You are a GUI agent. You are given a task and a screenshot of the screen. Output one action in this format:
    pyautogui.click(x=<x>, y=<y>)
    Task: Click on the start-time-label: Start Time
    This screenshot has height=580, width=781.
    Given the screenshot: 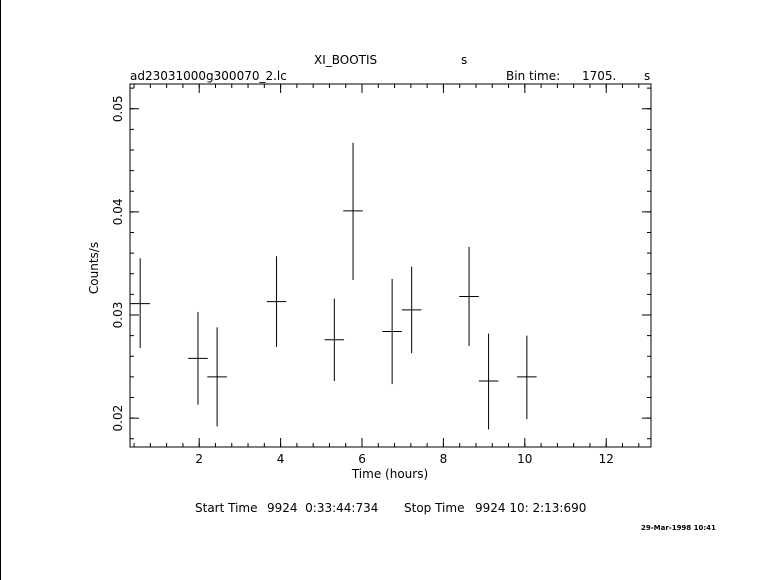 What is the action you would take?
    pyautogui.click(x=226, y=508)
    